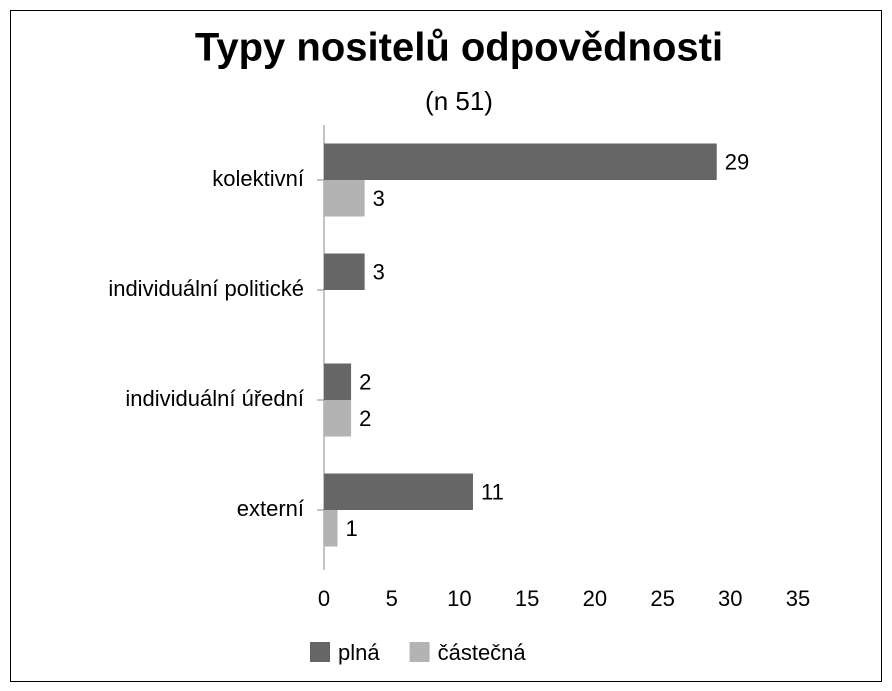 This screenshot has height=691, width=892. Describe the element at coordinates (482, 652) in the screenshot. I see `legend-label: částečná` at that location.